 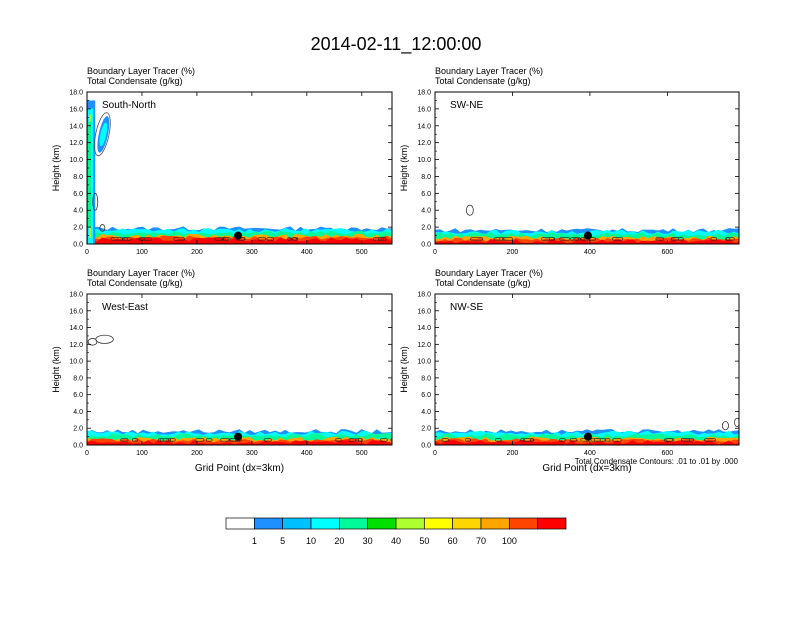 What do you see at coordinates (89, 174) in the screenshot?
I see `plume-edge` at bounding box center [89, 174].